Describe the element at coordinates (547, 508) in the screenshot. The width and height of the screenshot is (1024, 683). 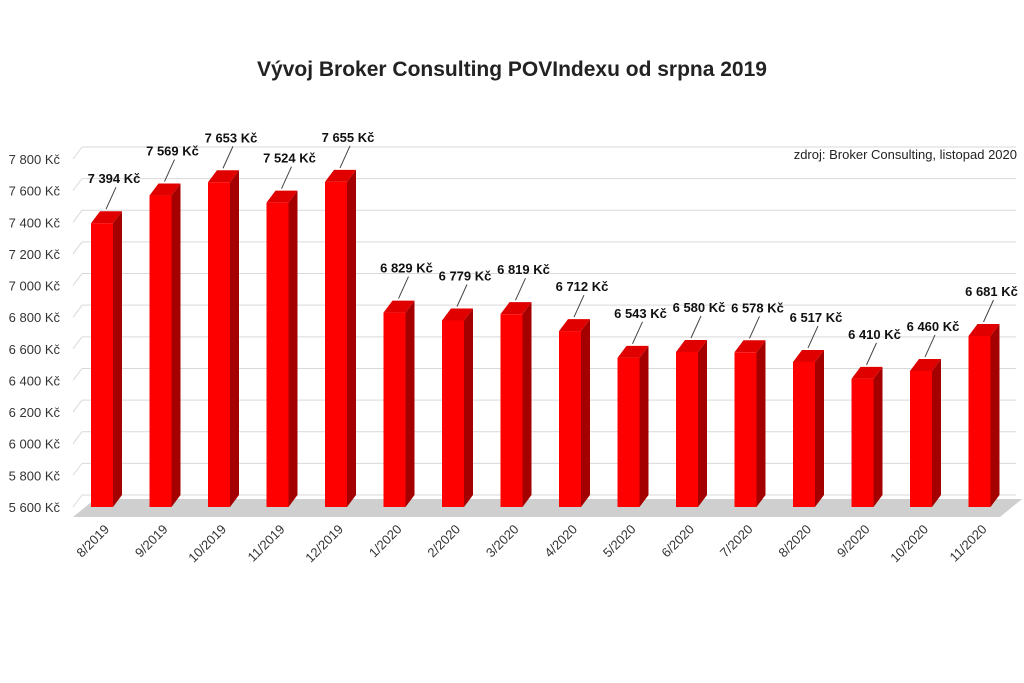
I see `chart-floor` at that location.